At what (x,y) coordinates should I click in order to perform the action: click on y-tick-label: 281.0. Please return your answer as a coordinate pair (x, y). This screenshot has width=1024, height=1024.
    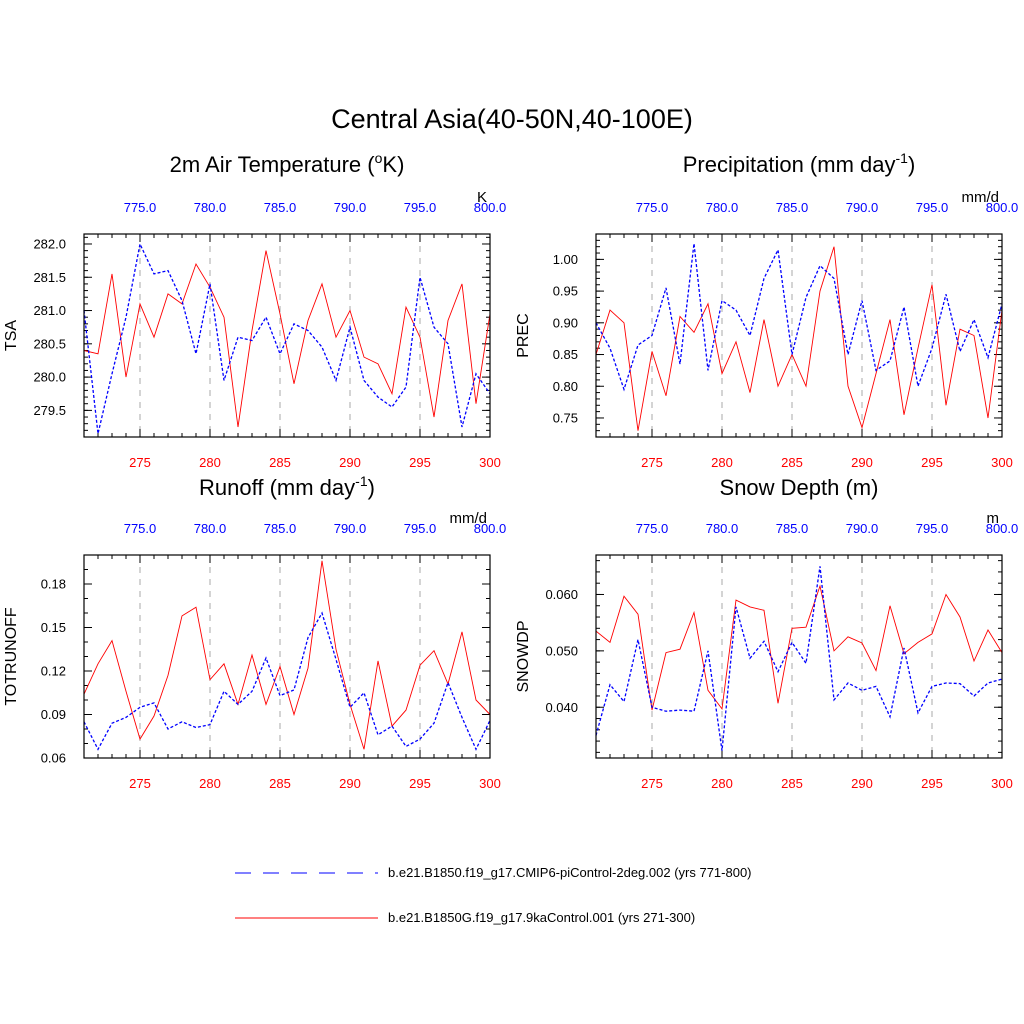
    Looking at the image, I should click on (49, 310).